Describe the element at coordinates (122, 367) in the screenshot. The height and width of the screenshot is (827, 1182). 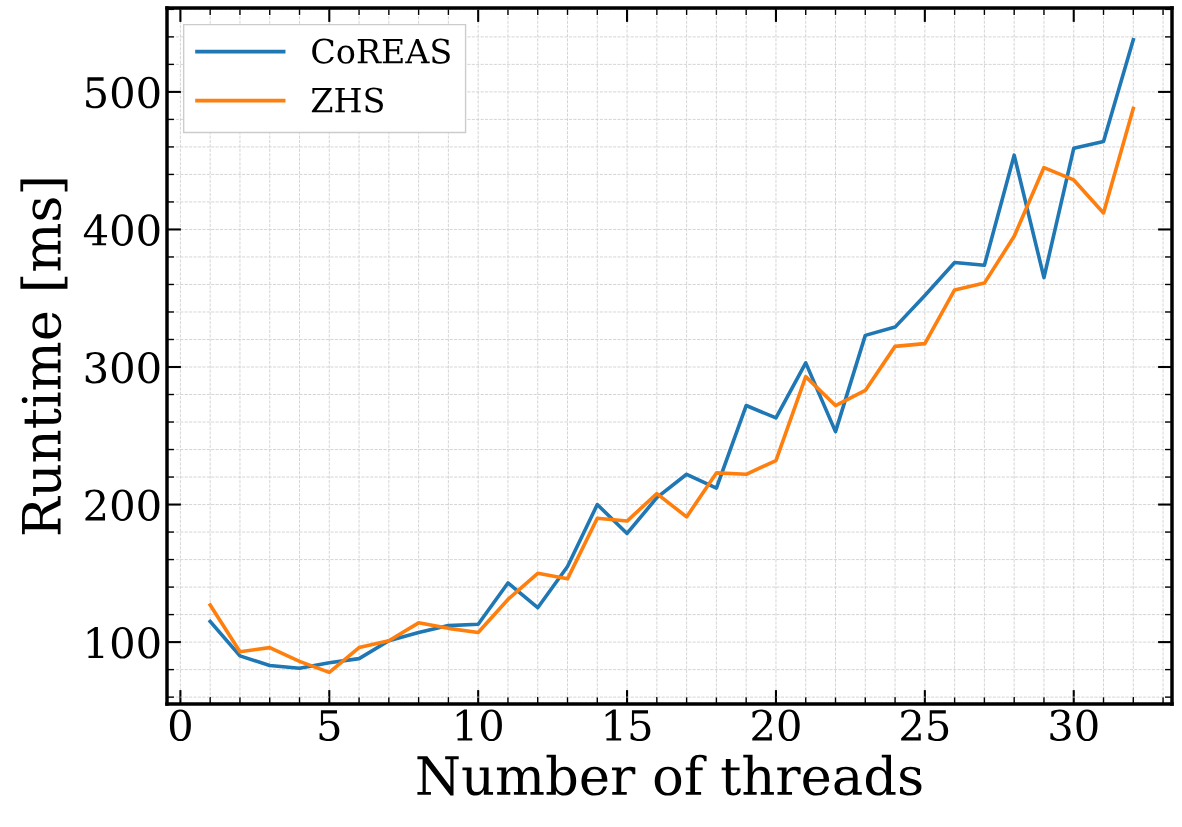
I see `y-tick-label: 300` at that location.